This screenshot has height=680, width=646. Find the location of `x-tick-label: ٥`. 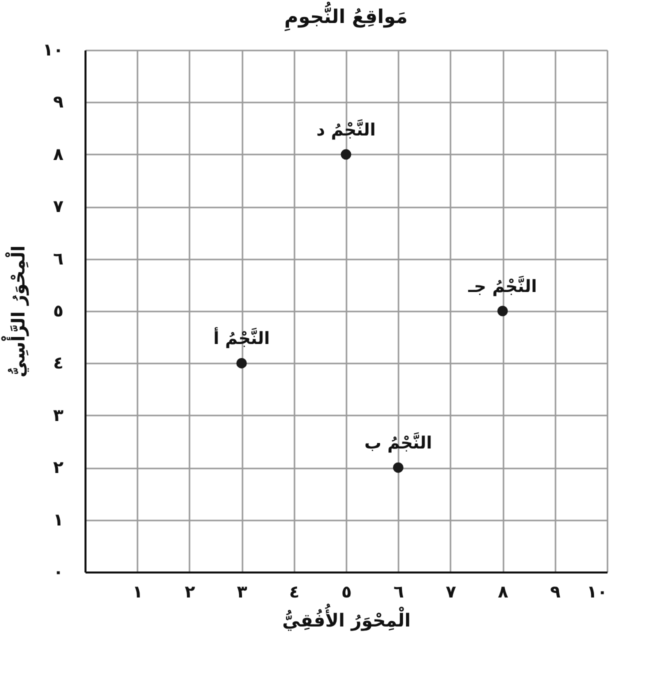

x-tick-label: ٥ is located at coordinates (346, 592).